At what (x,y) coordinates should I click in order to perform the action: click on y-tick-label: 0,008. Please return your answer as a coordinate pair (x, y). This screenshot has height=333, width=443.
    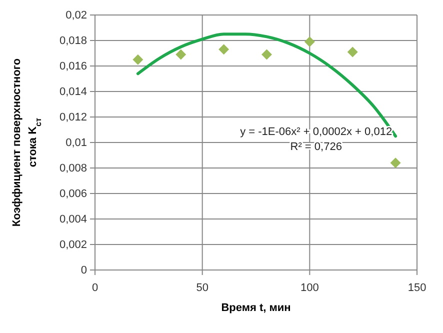
    Looking at the image, I should click on (73, 168).